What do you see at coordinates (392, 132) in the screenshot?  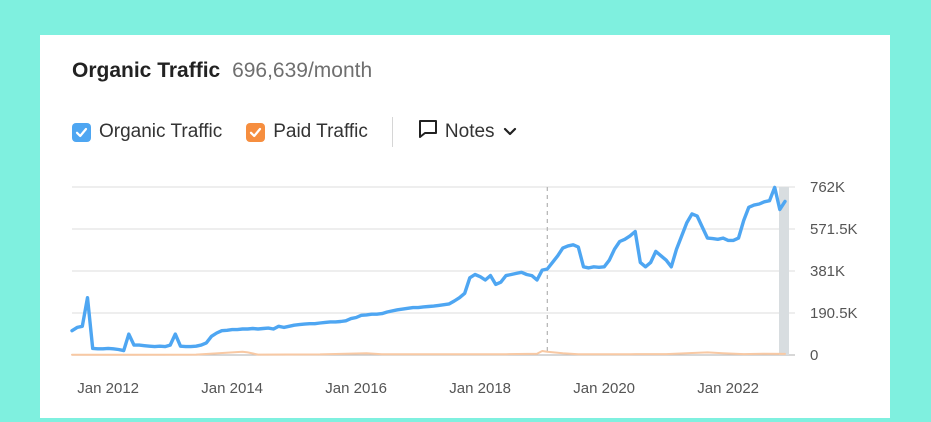 I see `legend-divider` at bounding box center [392, 132].